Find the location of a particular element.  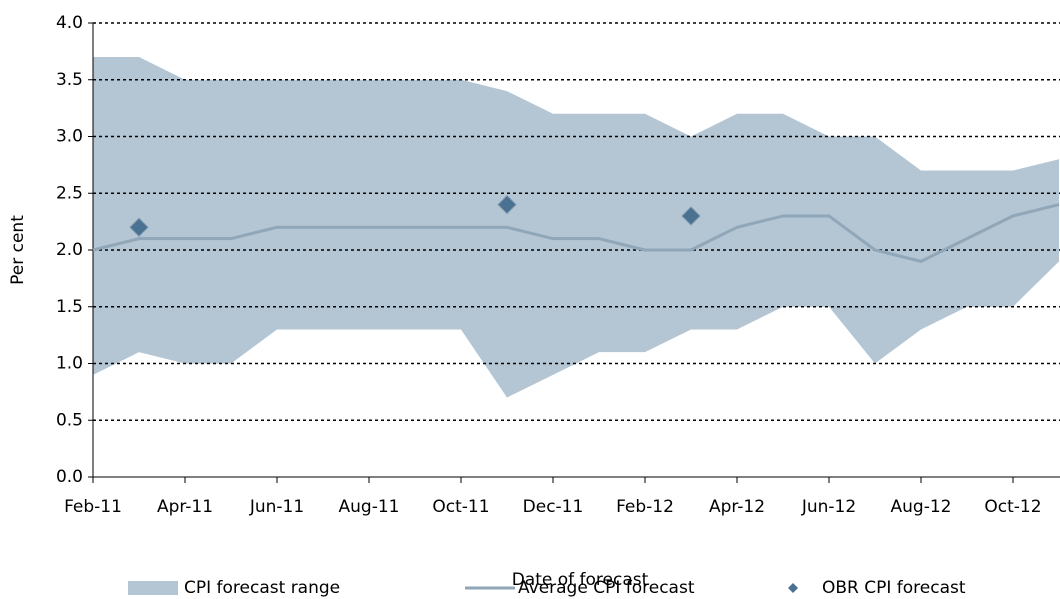

x-tick-label: Jun-12 is located at coordinates (828, 507).